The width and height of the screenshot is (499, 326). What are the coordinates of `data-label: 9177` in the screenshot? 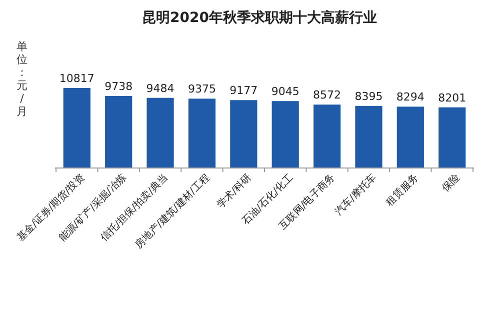 It's located at (244, 91).